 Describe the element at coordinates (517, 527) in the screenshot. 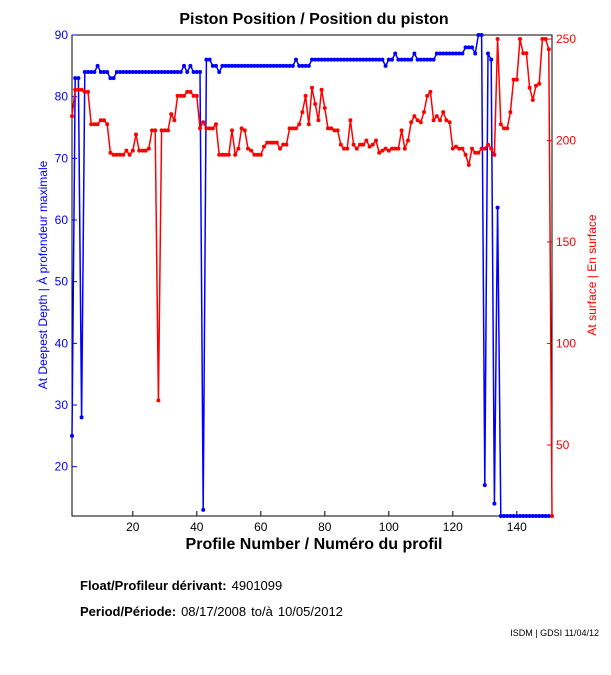

I see `x-tick-label: 140` at that location.